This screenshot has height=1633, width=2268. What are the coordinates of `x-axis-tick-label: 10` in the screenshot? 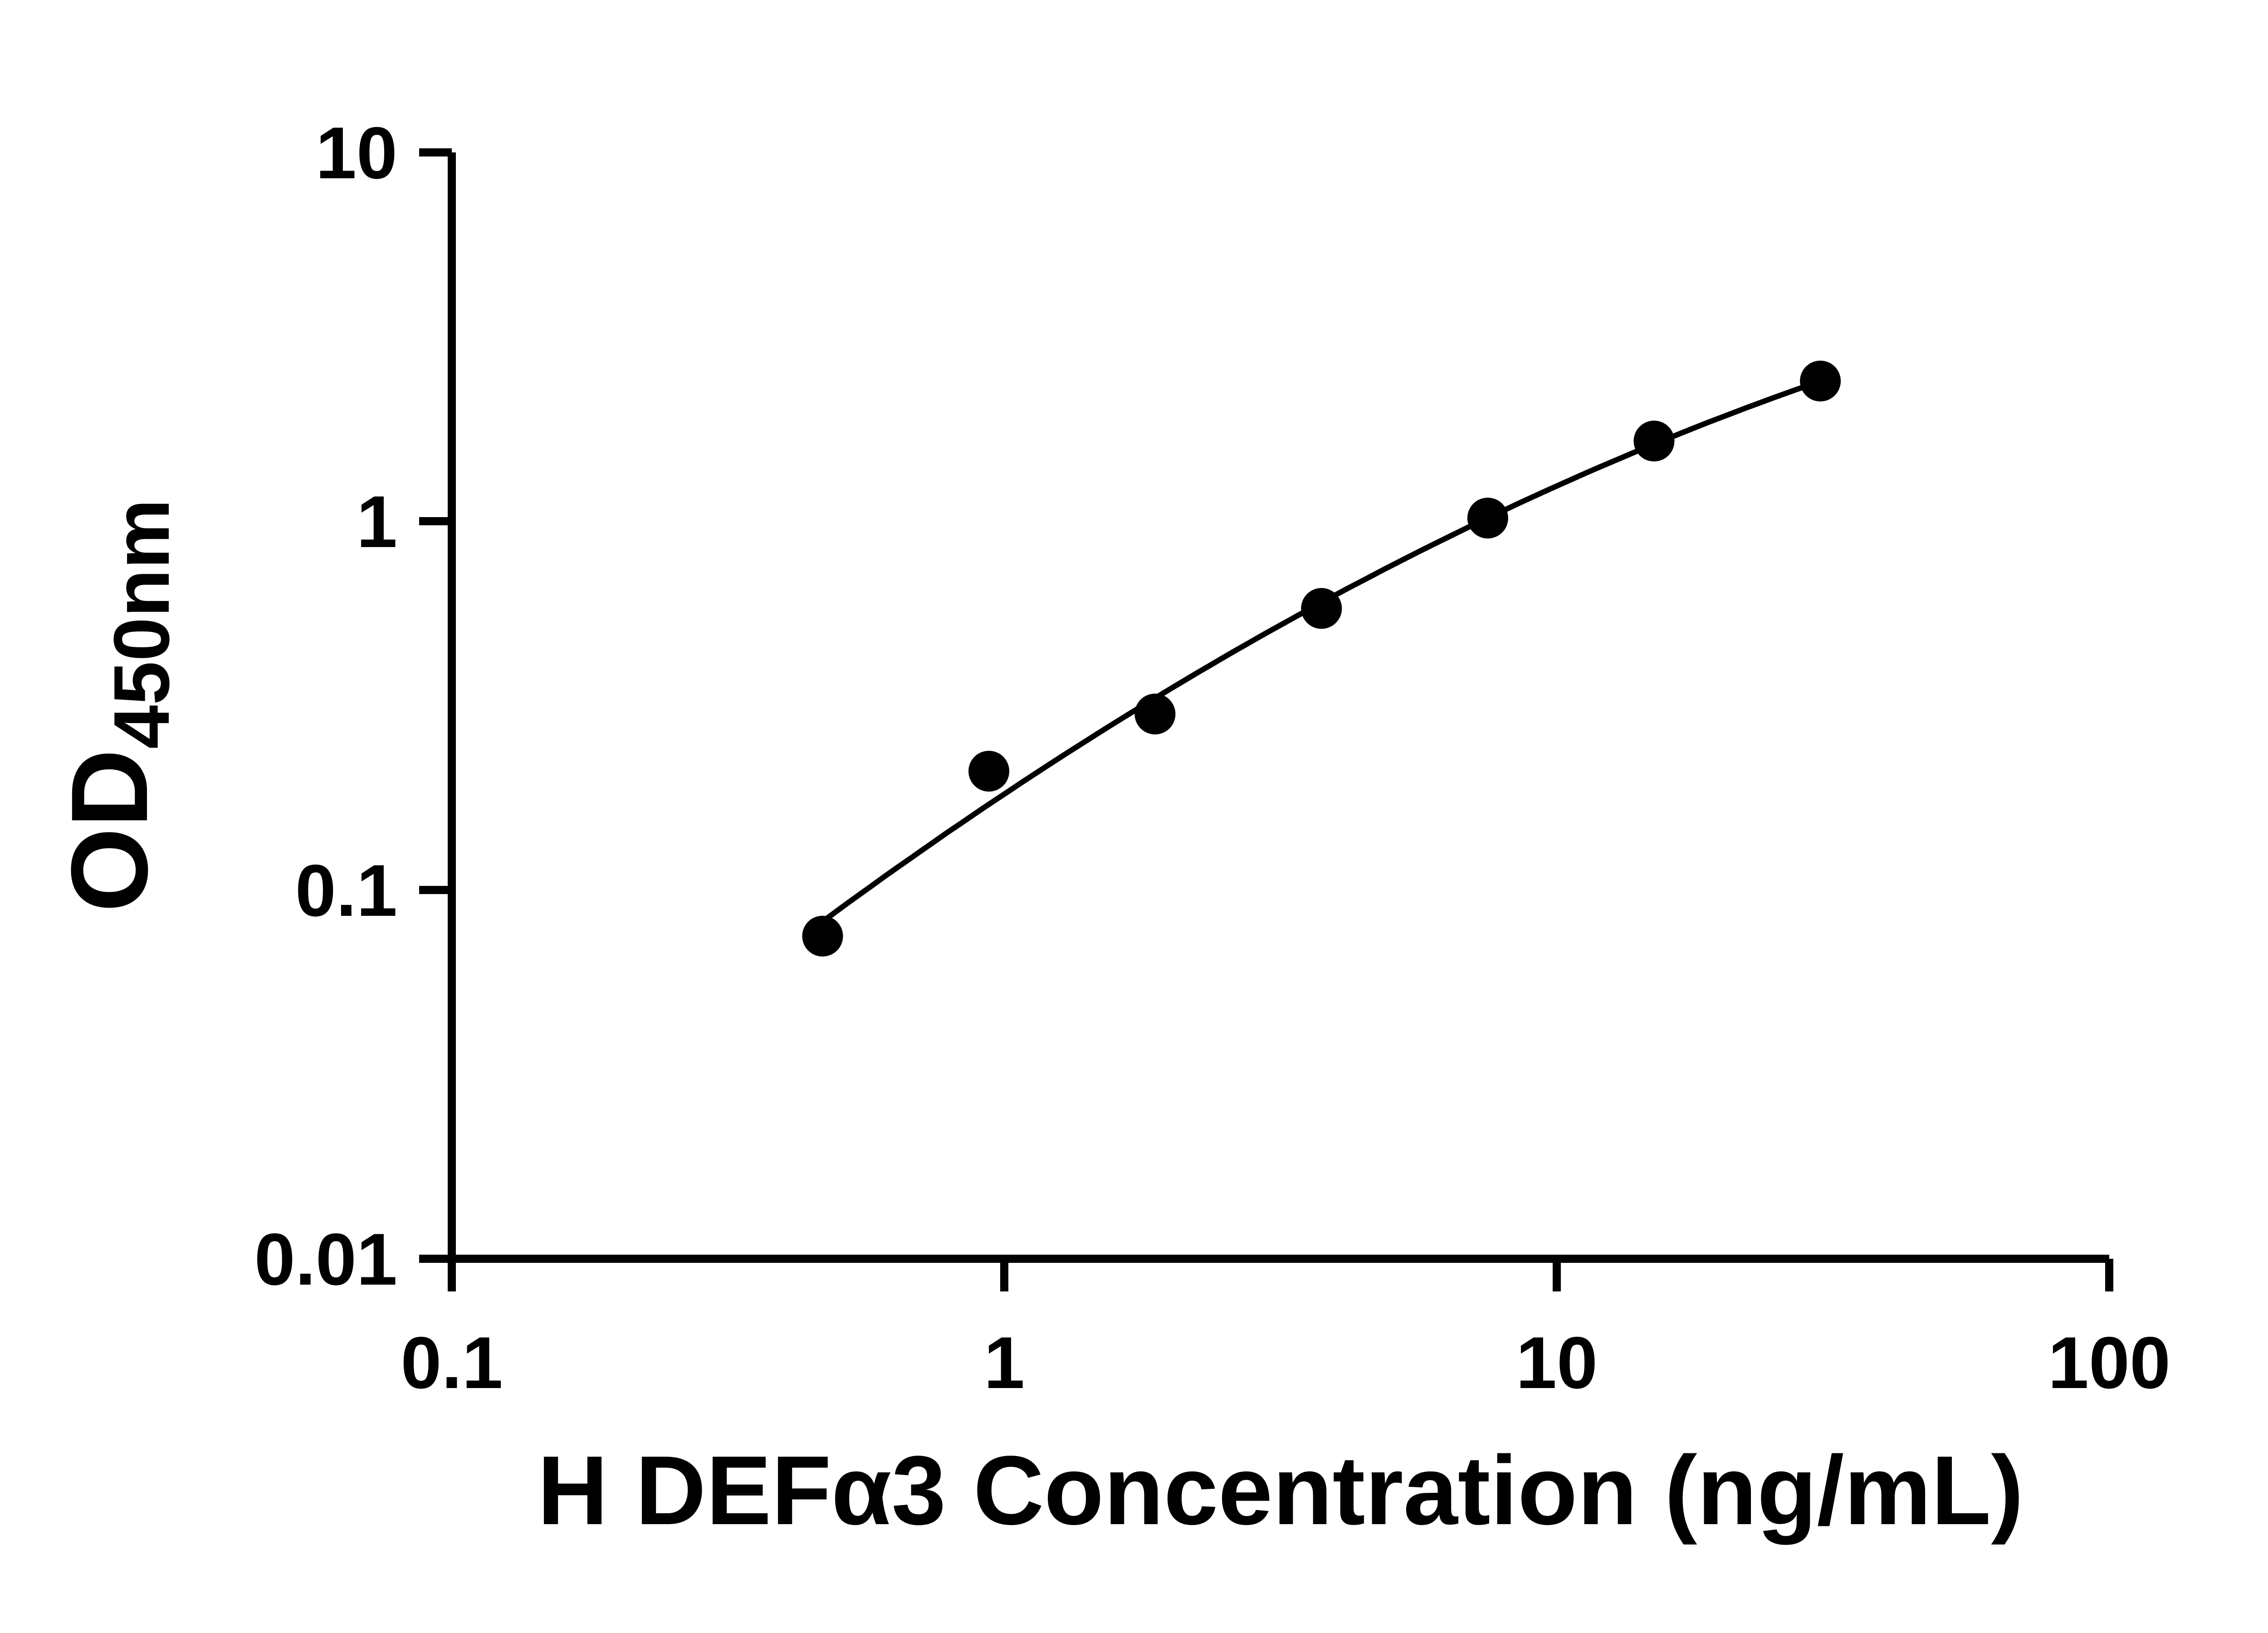 It's located at (1557, 1363).